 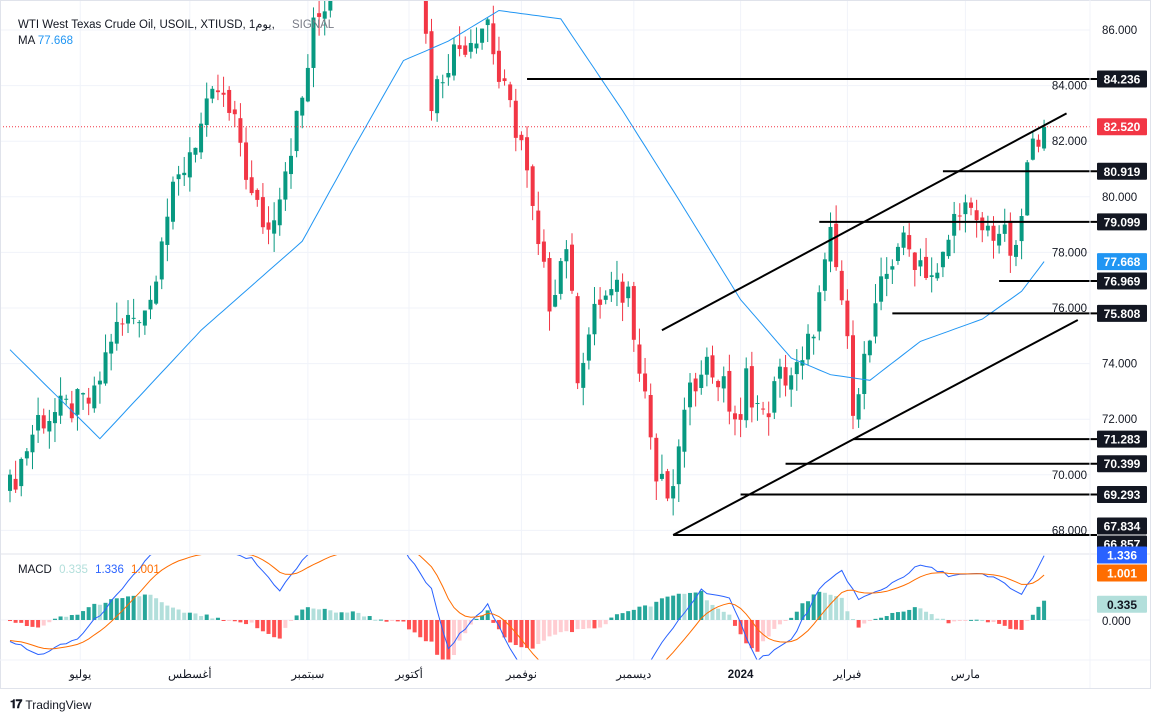 I want to click on level-tag: 75.808, so click(x=1122, y=314).